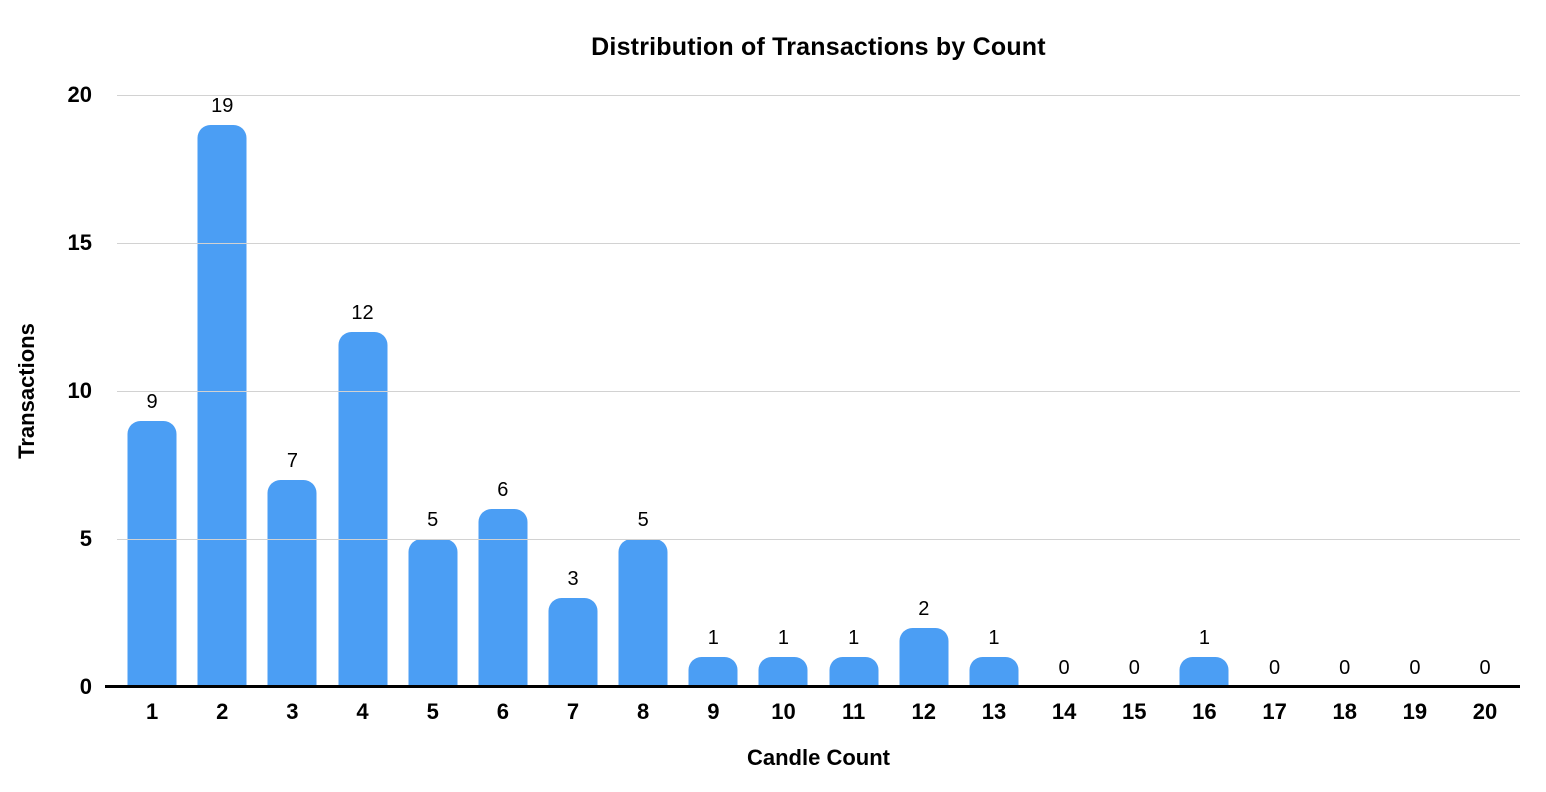 The width and height of the screenshot is (1546, 792). What do you see at coordinates (152, 711) in the screenshot?
I see `x-tick-label: 1` at bounding box center [152, 711].